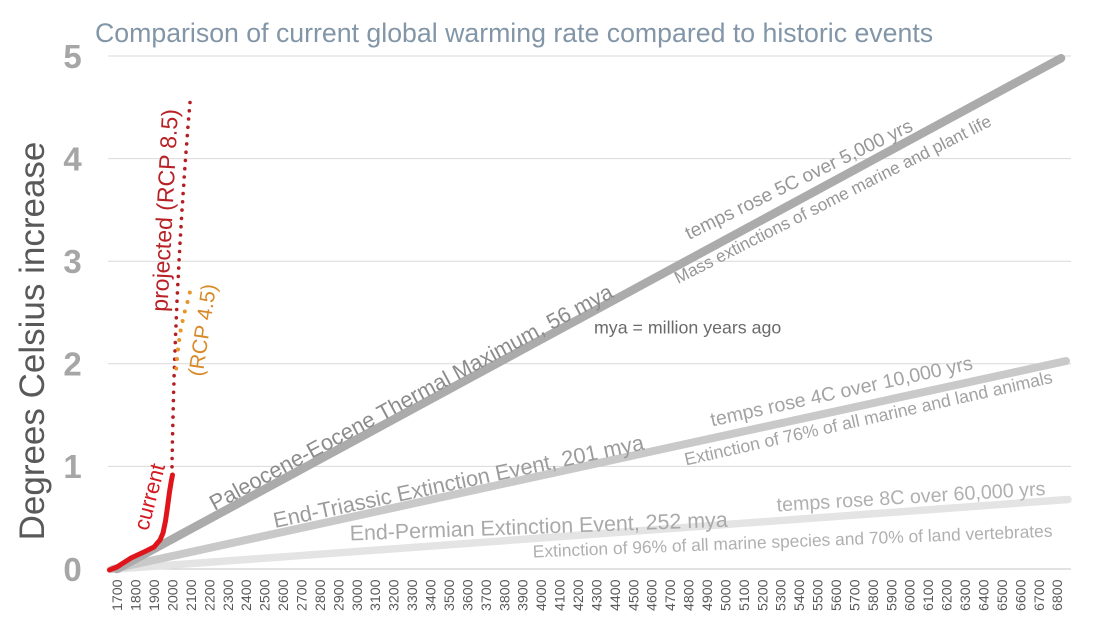 The image size is (1095, 619). Describe the element at coordinates (966, 595) in the screenshot. I see `svg-text: 6300` at that location.